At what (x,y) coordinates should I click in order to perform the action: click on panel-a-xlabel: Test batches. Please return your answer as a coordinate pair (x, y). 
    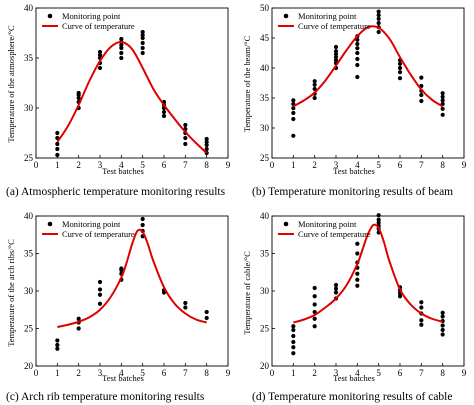
    Looking at the image, I should click on (123, 171).